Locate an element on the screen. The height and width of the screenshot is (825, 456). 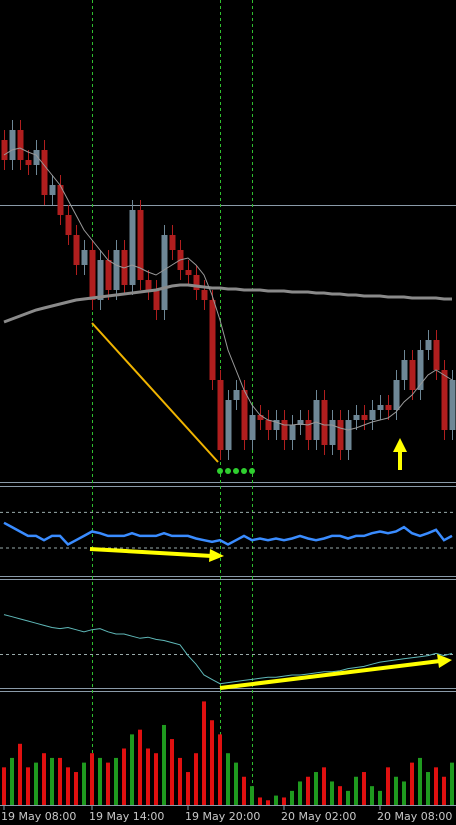
x-tick-label: 19 May 20:00 is located at coordinates (222, 816).